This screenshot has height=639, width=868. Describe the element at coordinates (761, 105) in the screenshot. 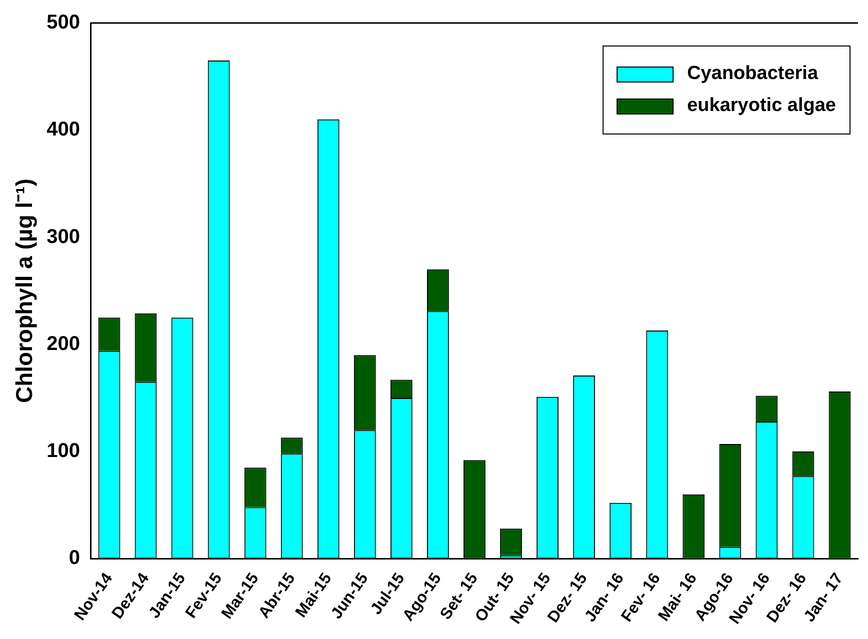

I see `legend-label: eukaryotic algae` at that location.